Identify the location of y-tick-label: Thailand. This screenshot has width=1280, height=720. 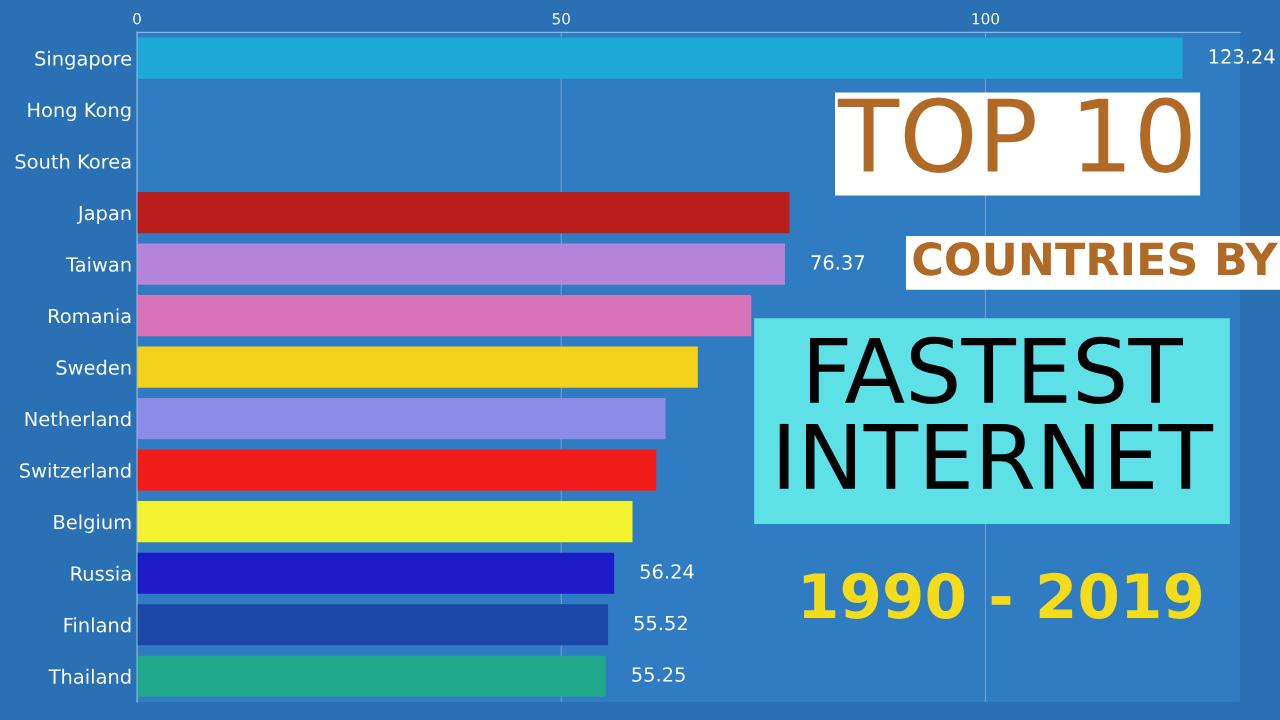
(89, 676).